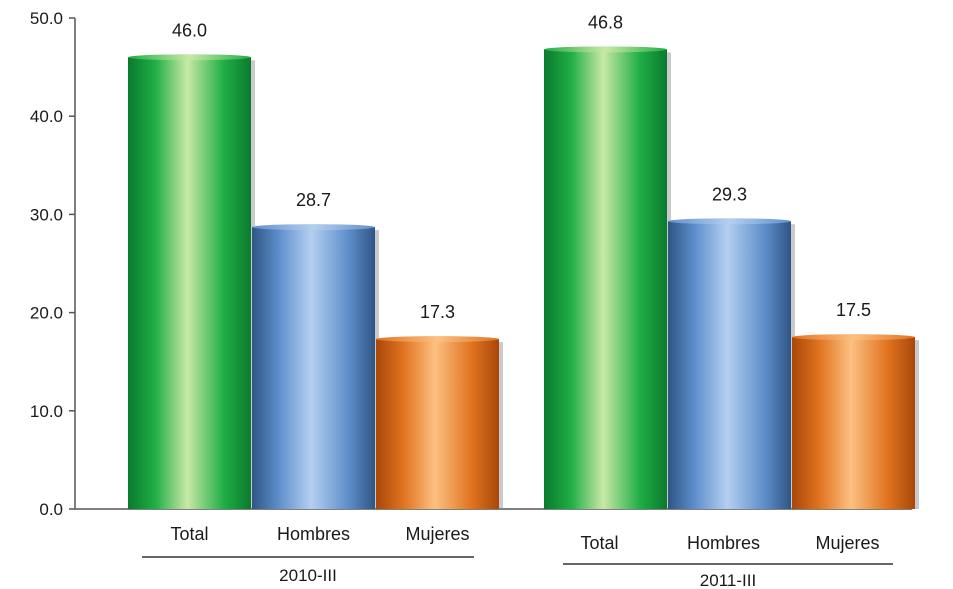 The width and height of the screenshot is (953, 589). Describe the element at coordinates (729, 365) in the screenshot. I see `bar-hombres-2011-iii` at that location.